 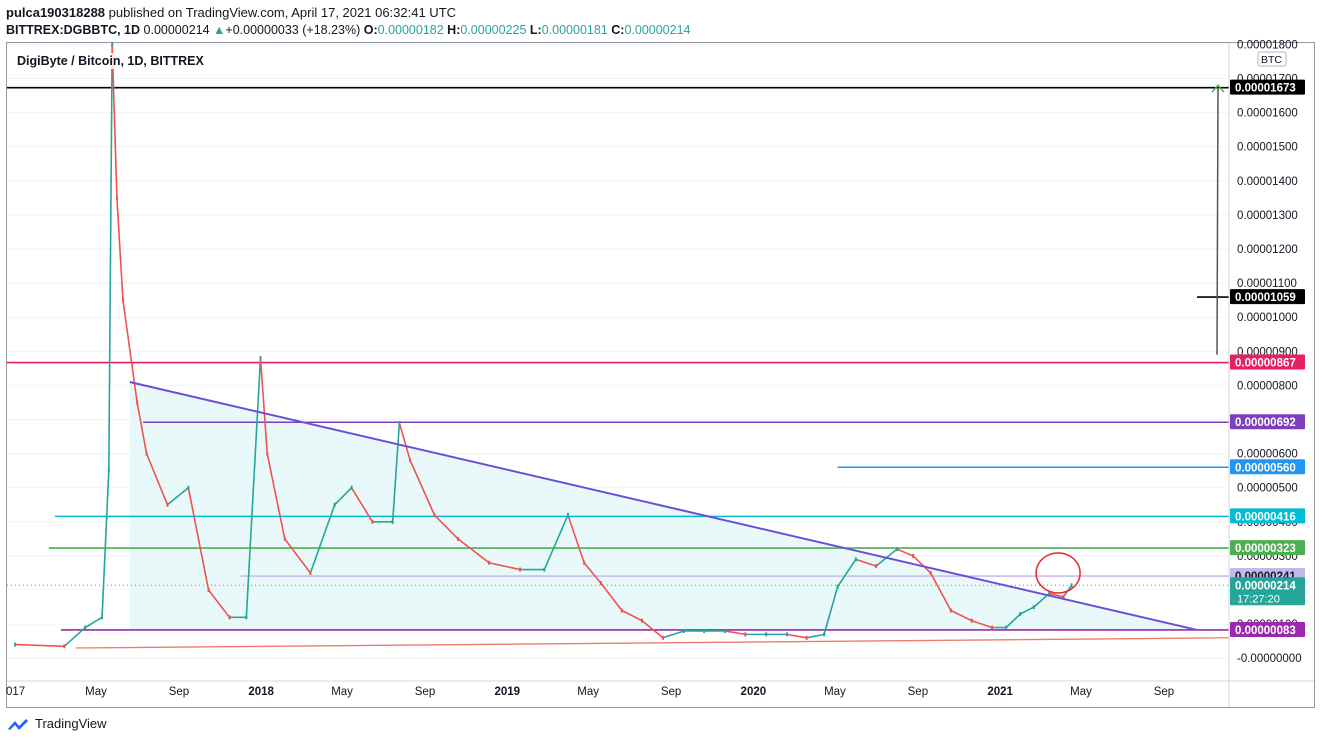 What do you see at coordinates (1265, 468) in the screenshot?
I see `level-price-label: 0.00000560` at bounding box center [1265, 468].